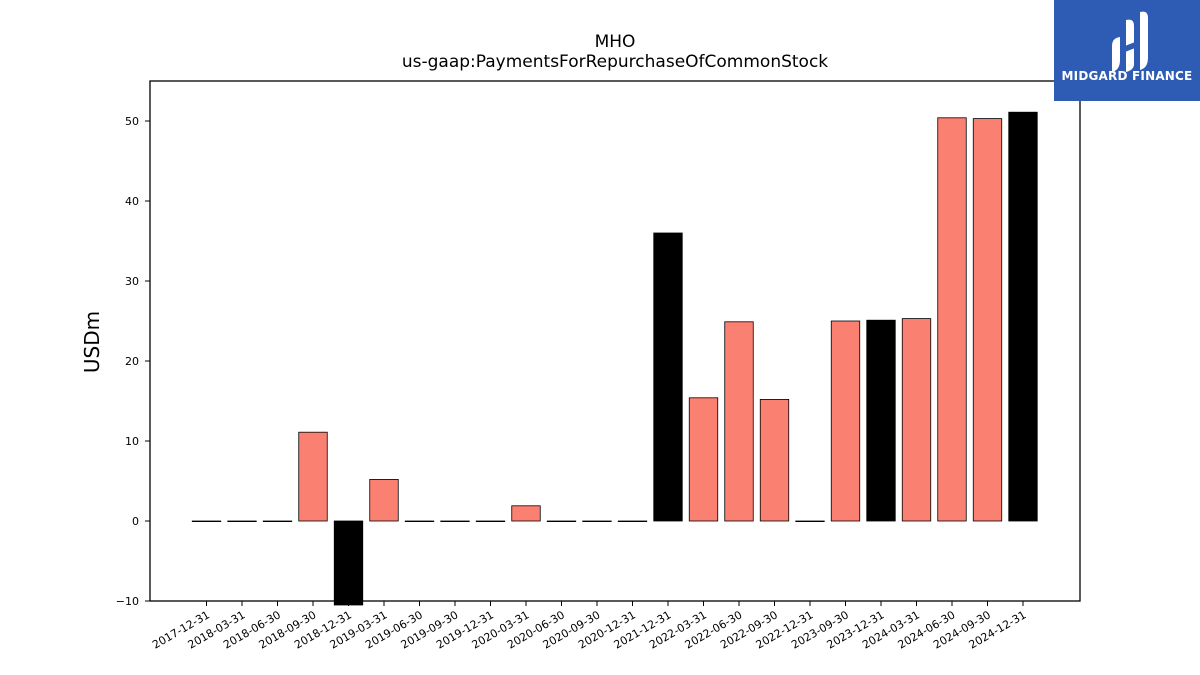 The width and height of the screenshot is (1200, 675). Describe the element at coordinates (92, 342) in the screenshot. I see `y-axis-label: USDm` at that location.